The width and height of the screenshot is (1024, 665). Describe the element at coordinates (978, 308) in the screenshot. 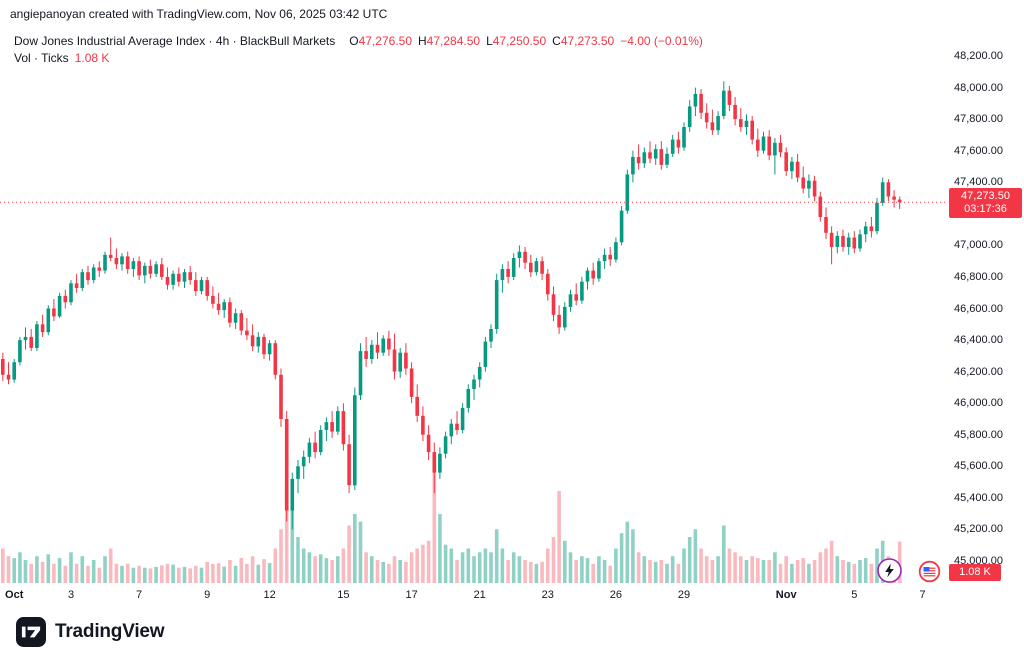

I see `price-axis-label: 46,600.00` at that location.